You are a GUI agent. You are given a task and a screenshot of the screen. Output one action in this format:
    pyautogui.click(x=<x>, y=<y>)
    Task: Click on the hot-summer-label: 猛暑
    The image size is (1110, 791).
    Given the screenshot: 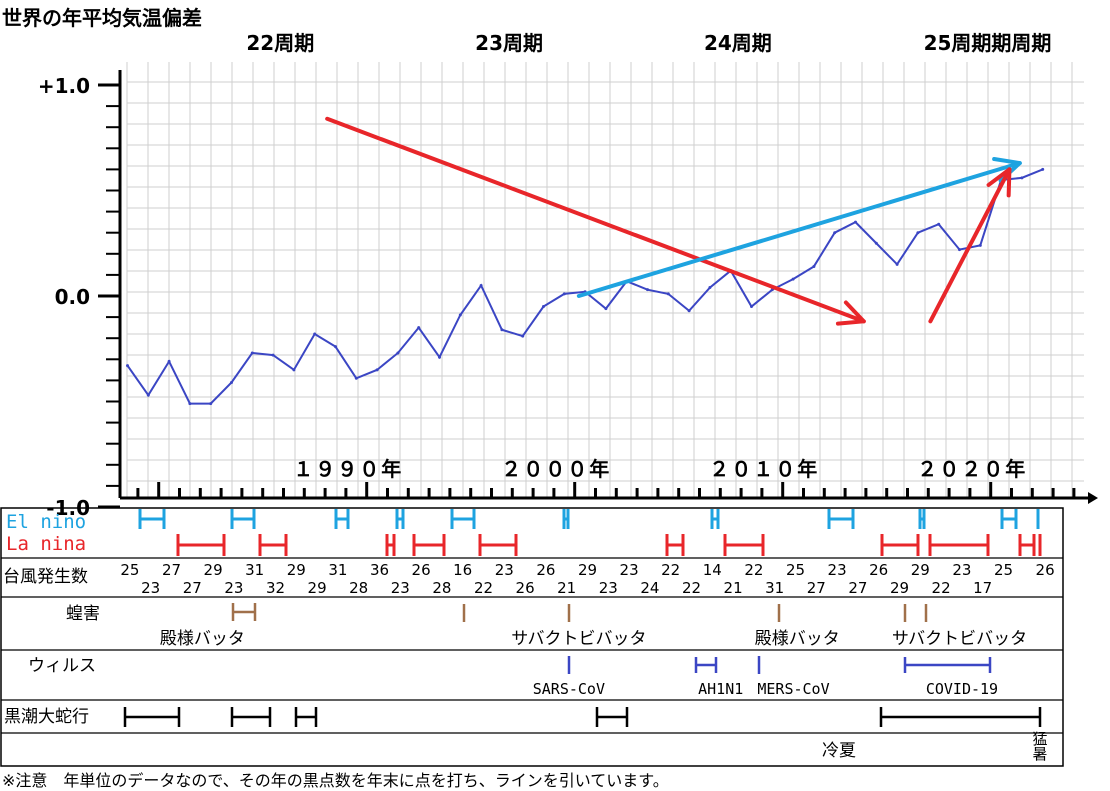 What is the action you would take?
    pyautogui.click(x=1039, y=746)
    